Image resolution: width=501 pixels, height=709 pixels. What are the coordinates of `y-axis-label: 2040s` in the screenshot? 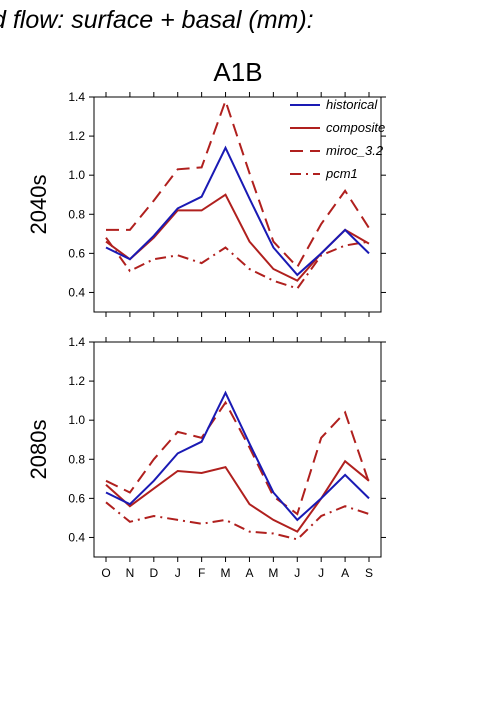 It's located at (38, 205).